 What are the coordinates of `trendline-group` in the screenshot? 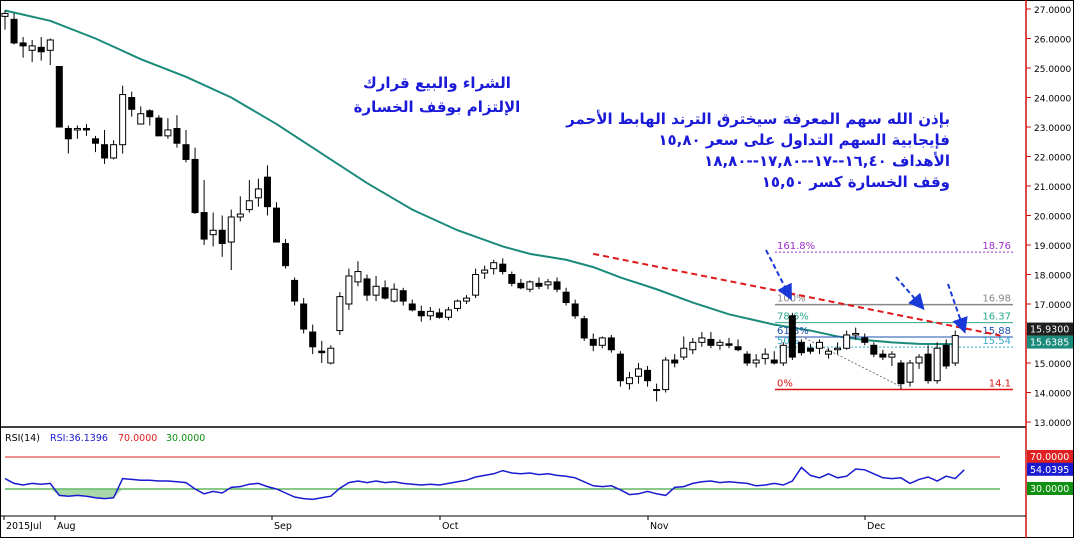 It's located at (797, 320).